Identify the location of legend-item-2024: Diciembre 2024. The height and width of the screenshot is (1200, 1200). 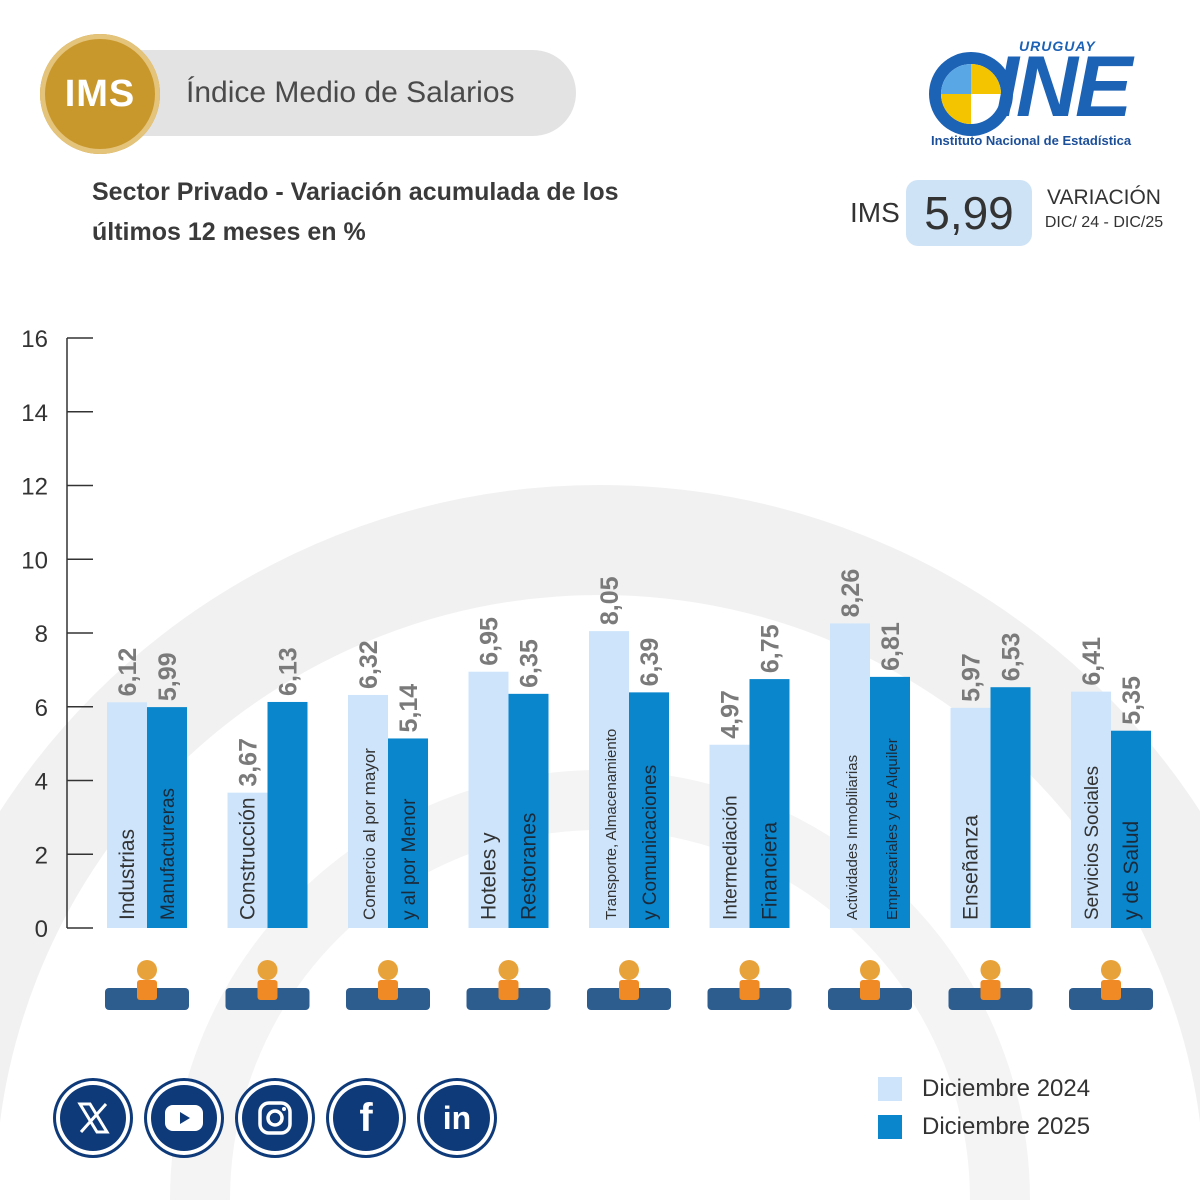
(984, 1089).